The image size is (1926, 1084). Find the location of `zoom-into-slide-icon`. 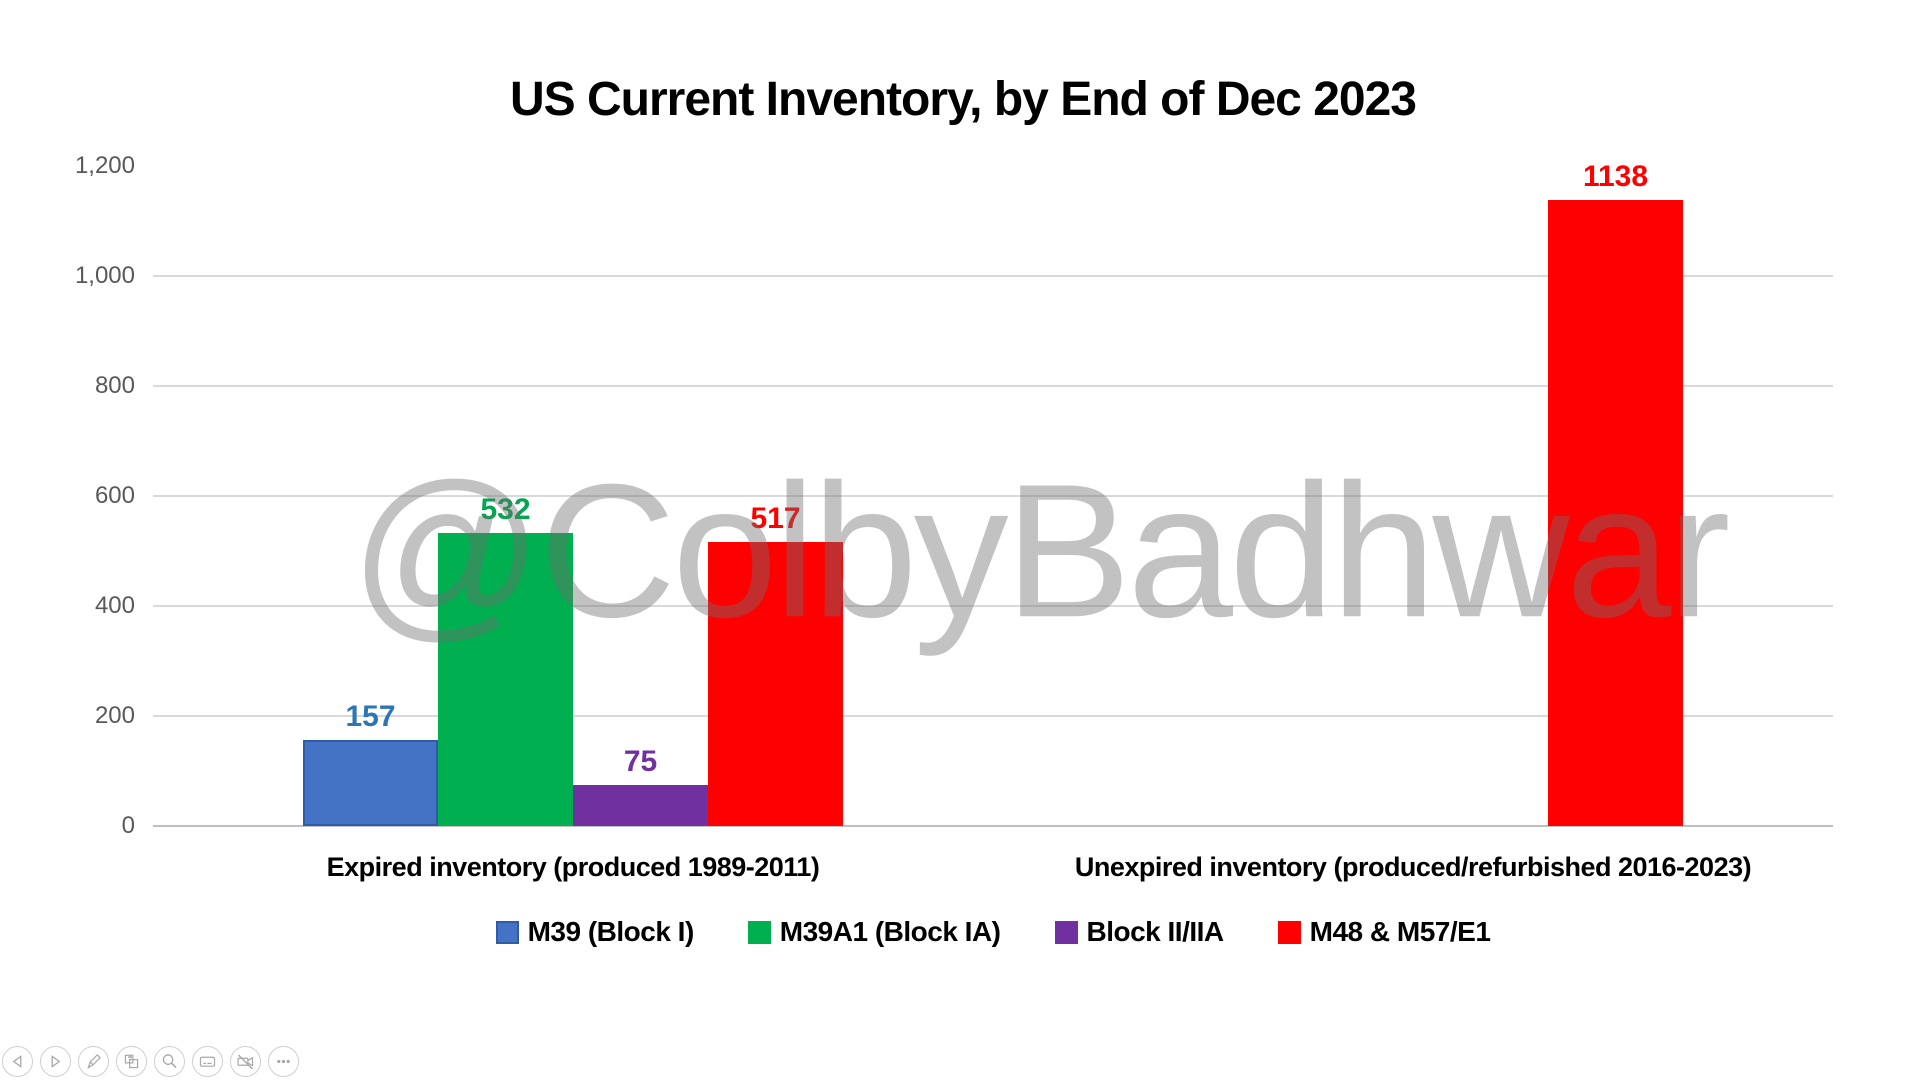

zoom-into-slide-icon is located at coordinates (169, 1061).